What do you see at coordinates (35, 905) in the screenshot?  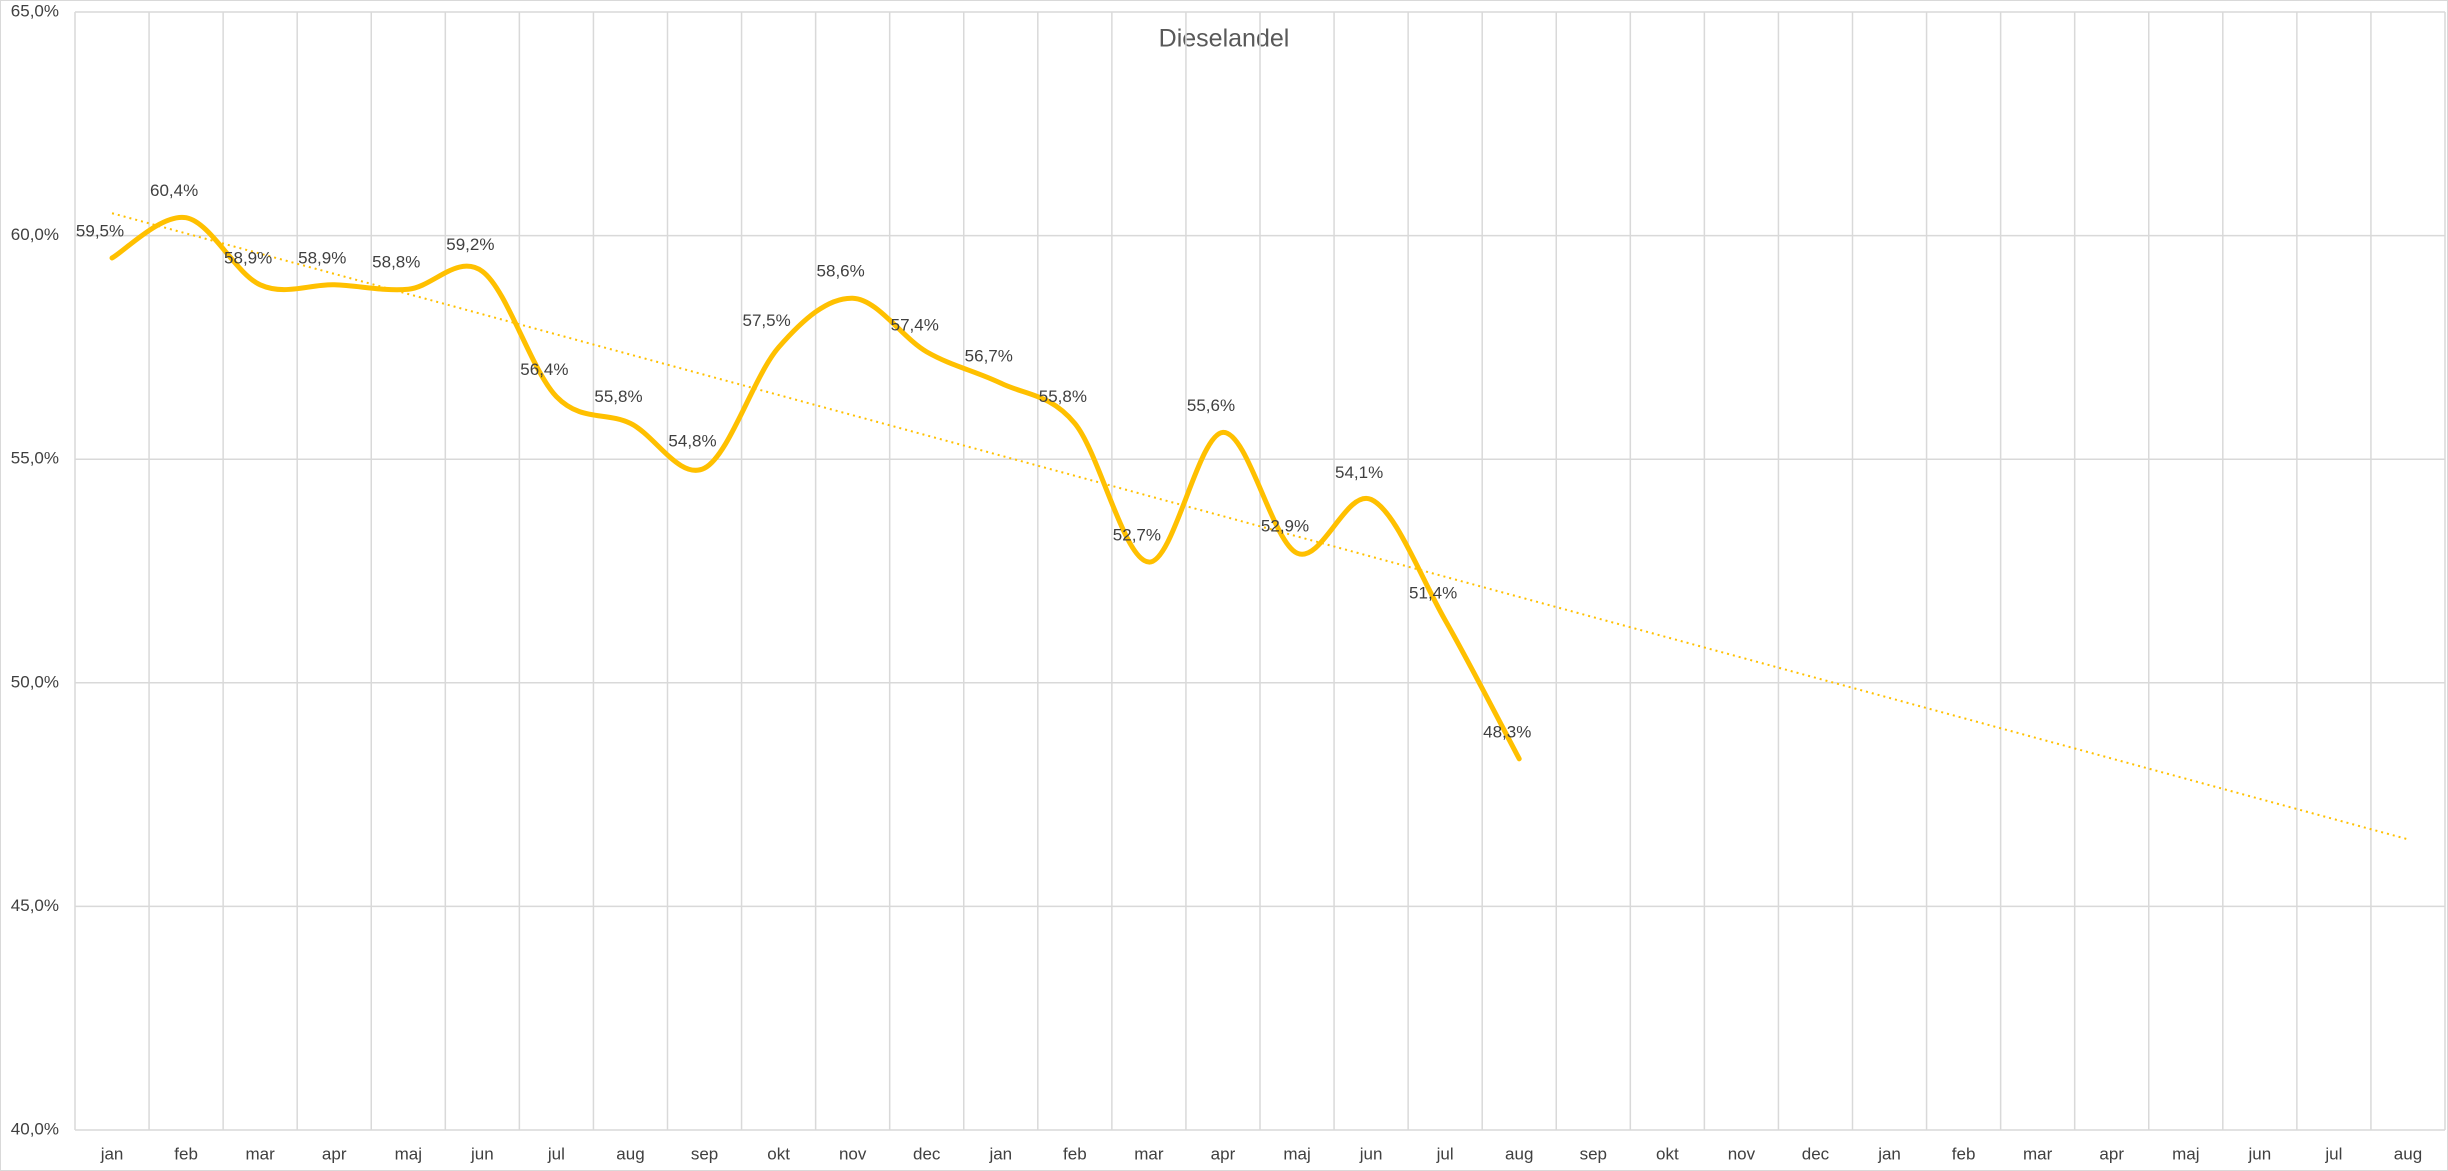 I see `y-tick-label: 45,0%` at bounding box center [35, 905].